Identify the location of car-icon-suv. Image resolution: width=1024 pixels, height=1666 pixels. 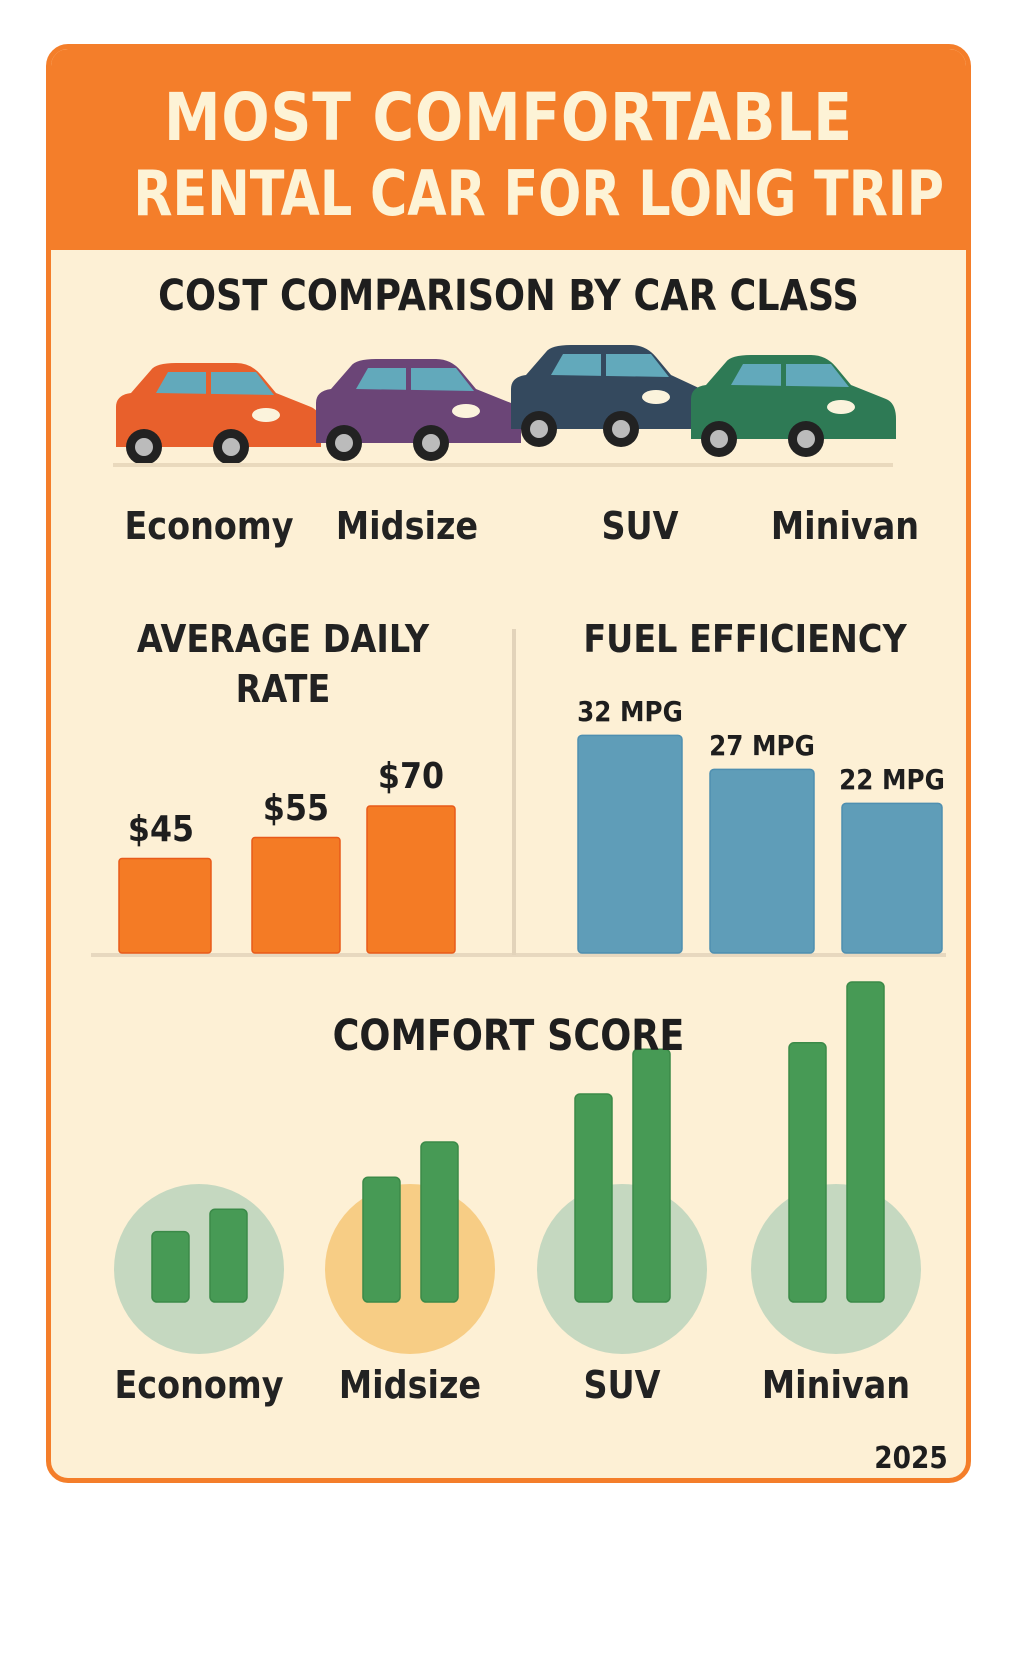
(611, 396).